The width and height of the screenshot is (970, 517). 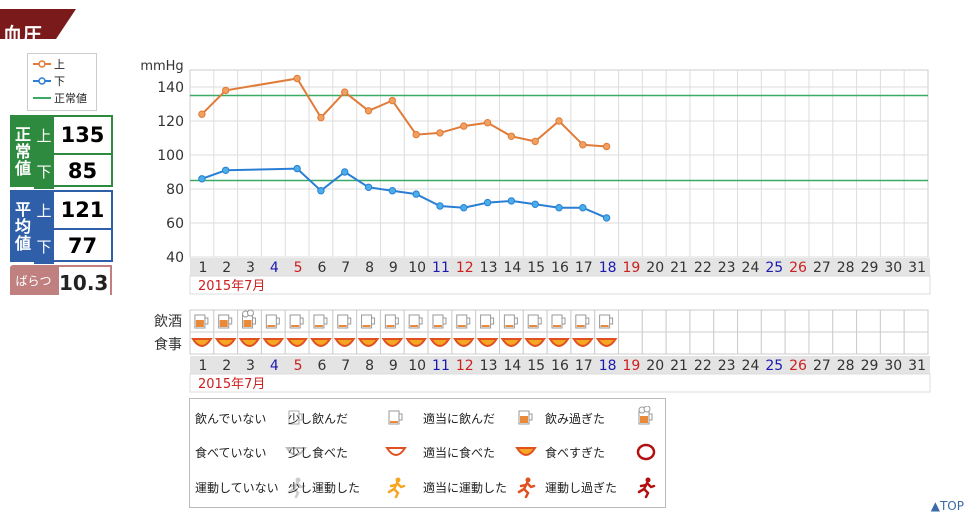 I want to click on average-lower-label: 下, so click(x=44, y=246).